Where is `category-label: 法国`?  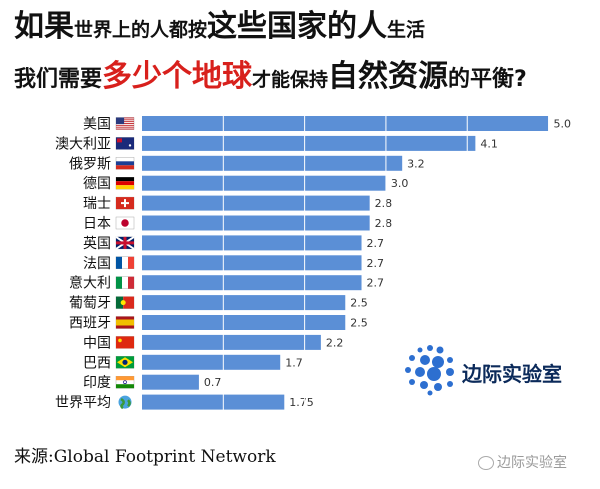 category-label: 法国 is located at coordinates (97, 264).